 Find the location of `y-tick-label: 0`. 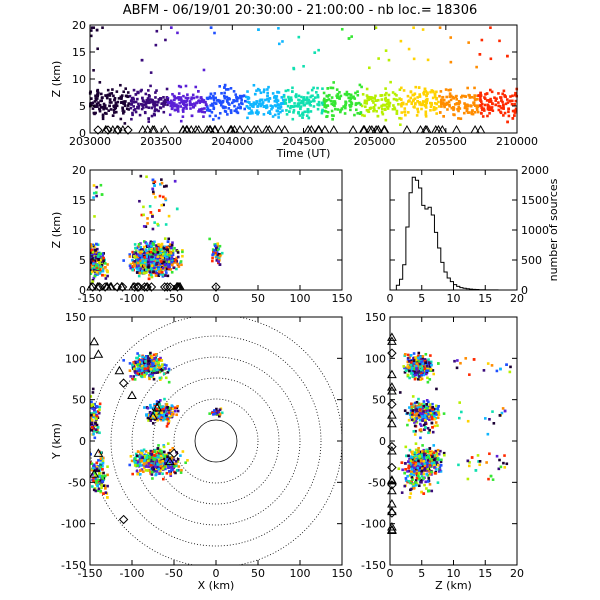

y-tick-label: 0 is located at coordinates (82, 133).